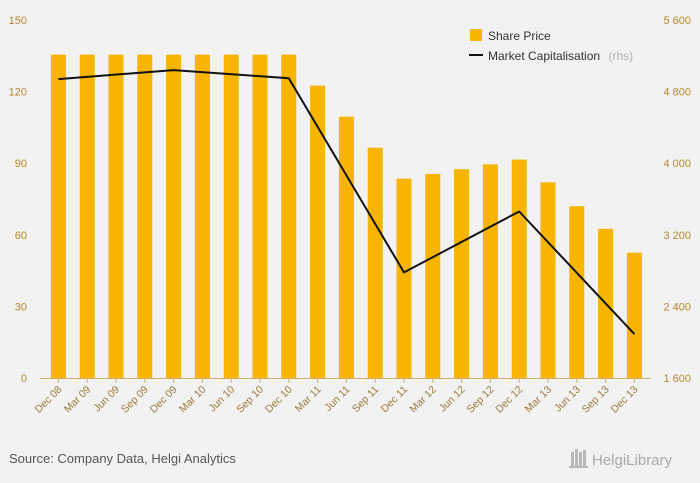  I want to click on y-left-tick-label: 0, so click(24, 379).